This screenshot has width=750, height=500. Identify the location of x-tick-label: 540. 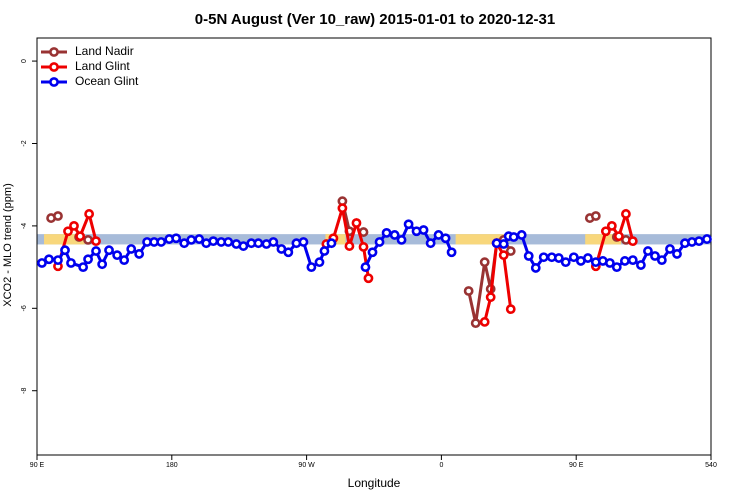
(711, 465).